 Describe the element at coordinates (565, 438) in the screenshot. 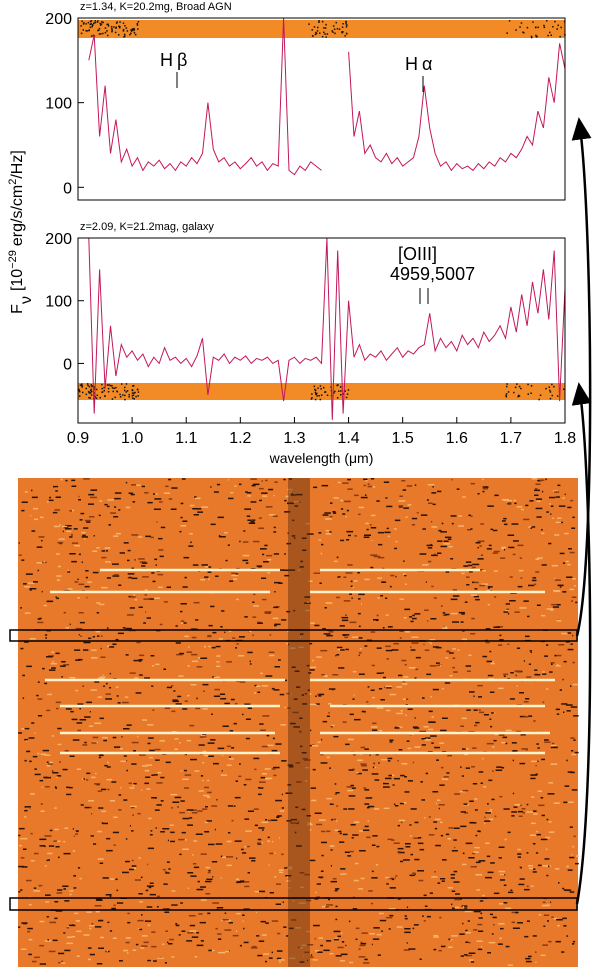

I see `x-tick-label: 1.8` at that location.